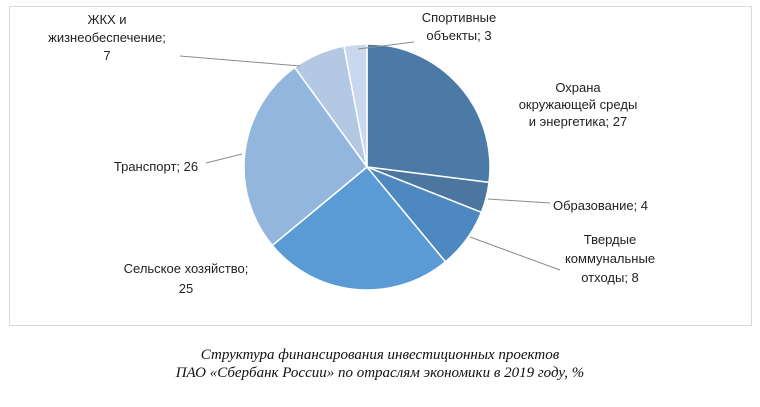 This screenshot has width=760, height=407. I want to click on slice-label: Транспорт; 26, so click(156, 166).